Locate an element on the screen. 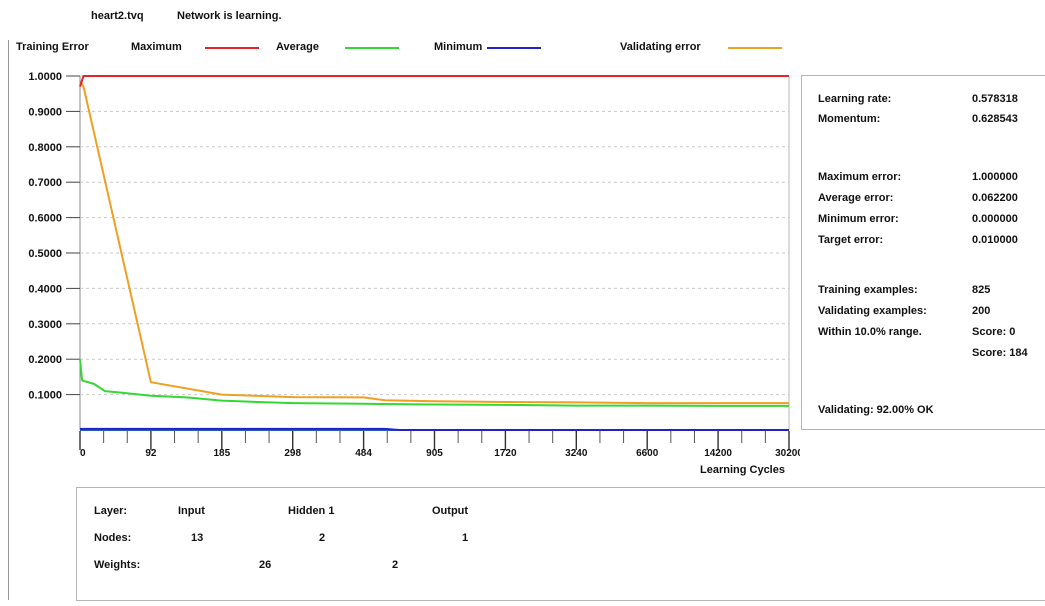 This screenshot has height=606, width=1045. target-error-label: Target error: is located at coordinates (851, 240).